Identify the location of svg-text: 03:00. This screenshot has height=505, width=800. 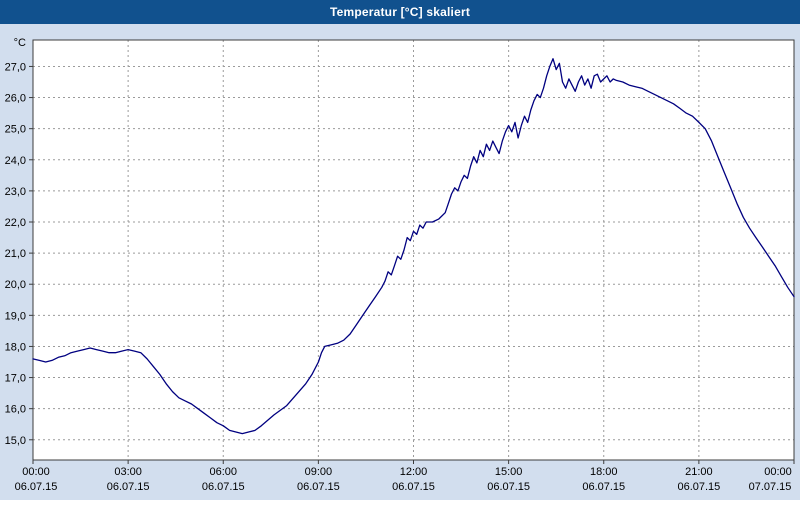
(128, 472).